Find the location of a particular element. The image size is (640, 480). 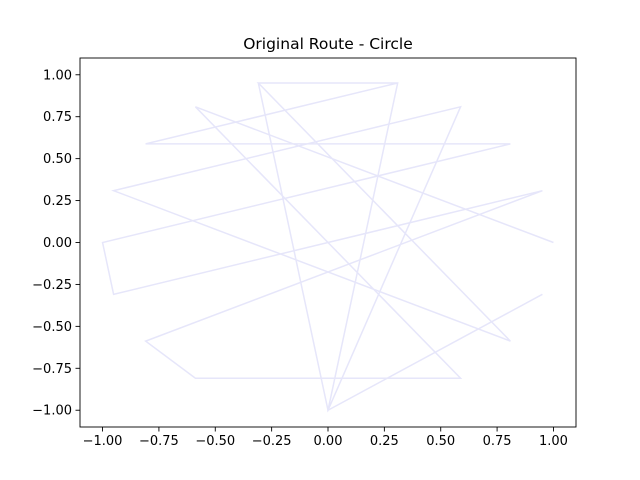

x-tick-label: −0.50 is located at coordinates (215, 441).